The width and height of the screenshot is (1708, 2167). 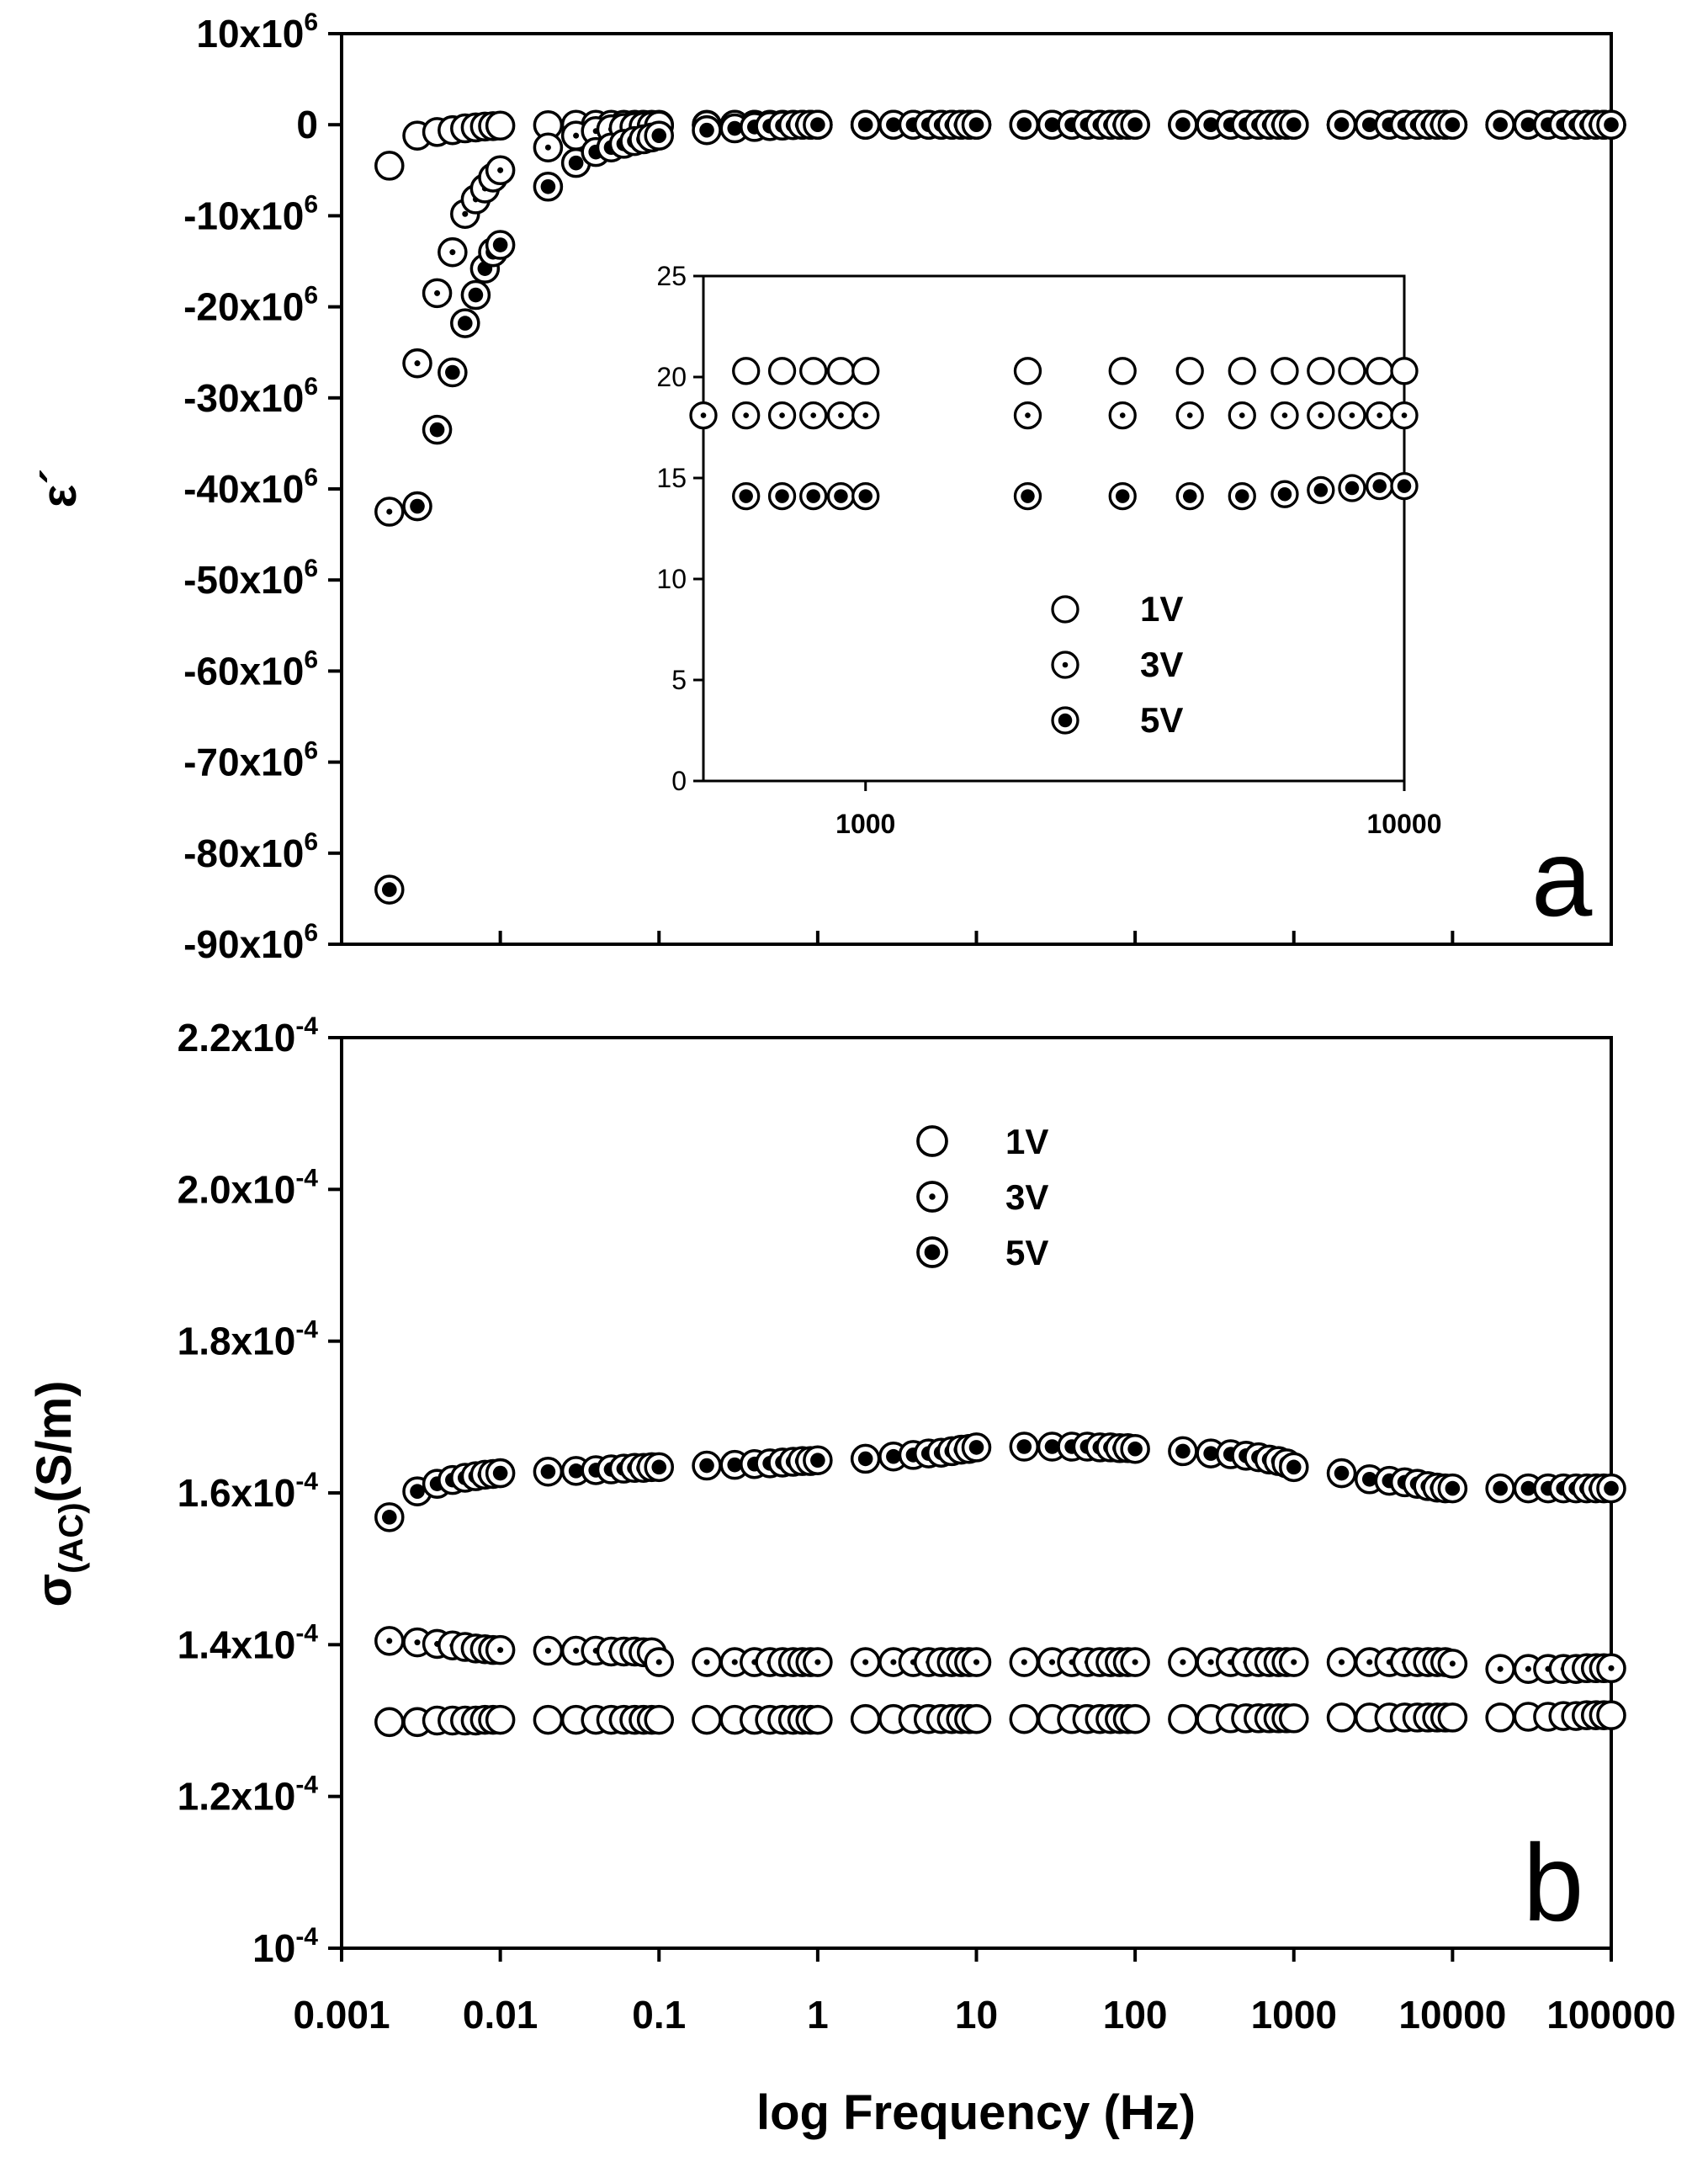 What do you see at coordinates (1027, 1252) in the screenshot?
I see `panel-b-legend-label: 5V` at bounding box center [1027, 1252].